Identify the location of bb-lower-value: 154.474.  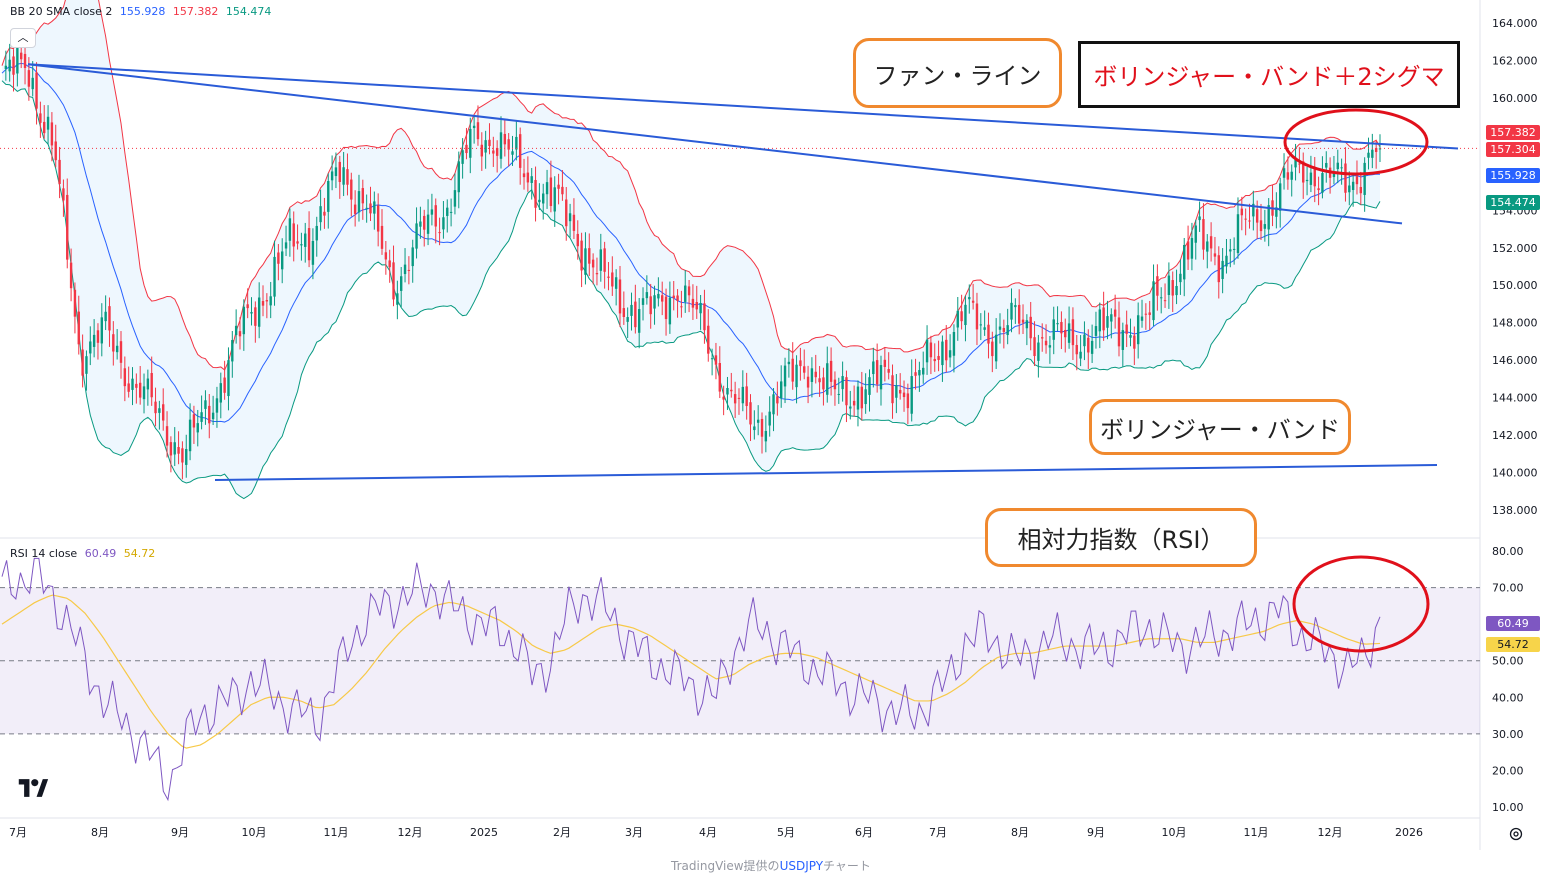
(248, 11).